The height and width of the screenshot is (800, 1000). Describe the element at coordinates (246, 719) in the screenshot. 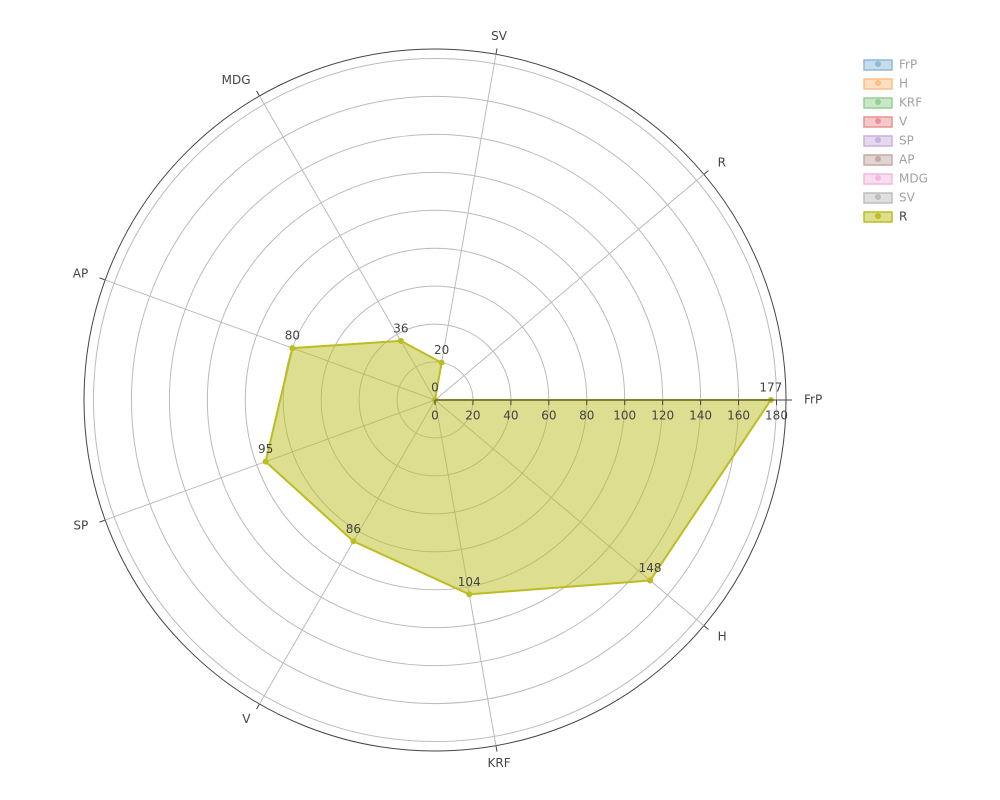

I see `category-label: V` at that location.